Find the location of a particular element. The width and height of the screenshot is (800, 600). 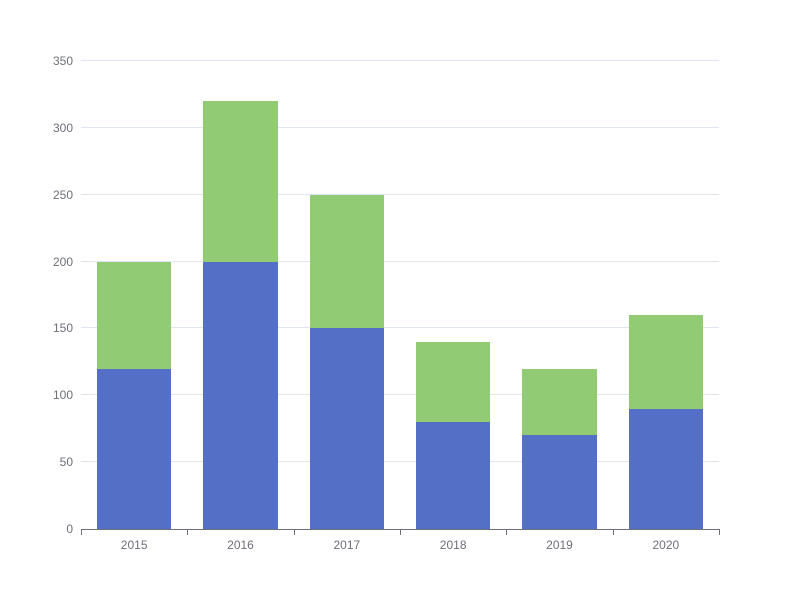

bar-slot-2020 is located at coordinates (666, 295).